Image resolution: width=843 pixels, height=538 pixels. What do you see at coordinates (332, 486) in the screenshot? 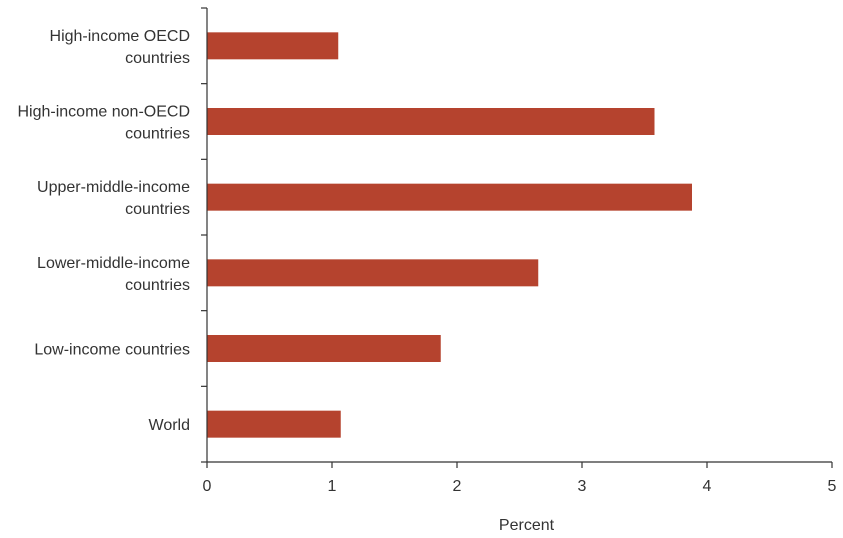
I see `x-tick-label: 1` at bounding box center [332, 486].